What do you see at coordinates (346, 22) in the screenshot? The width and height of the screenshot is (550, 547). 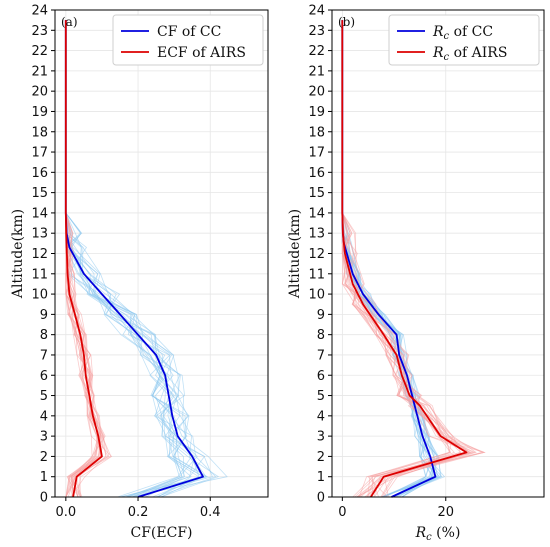 I see `panel-label: (b)` at bounding box center [346, 22].